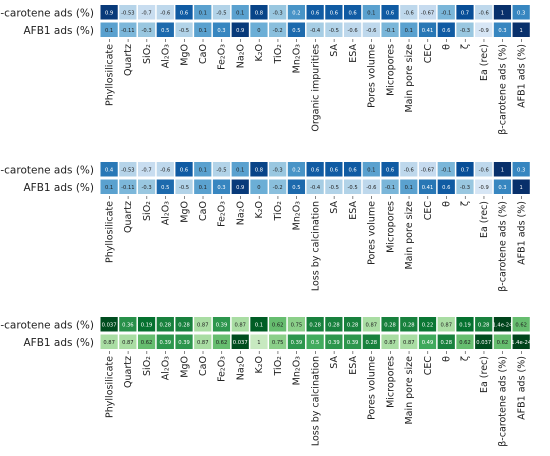 The width and height of the screenshot is (550, 456). What do you see at coordinates (259, 170) in the screenshot?
I see `cell-value-label: 0.8` at bounding box center [259, 170].